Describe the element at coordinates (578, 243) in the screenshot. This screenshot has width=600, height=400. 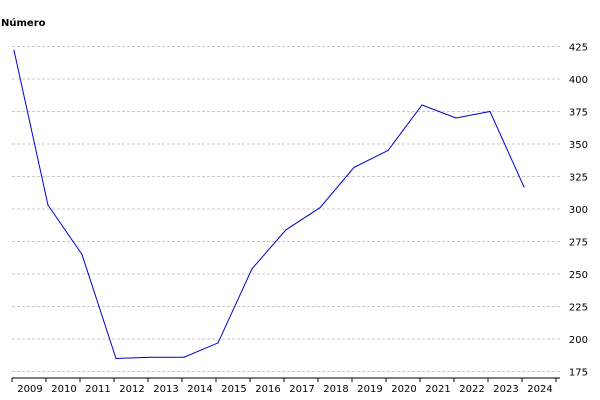
I see `y-tick-label-275: 275` at that location.